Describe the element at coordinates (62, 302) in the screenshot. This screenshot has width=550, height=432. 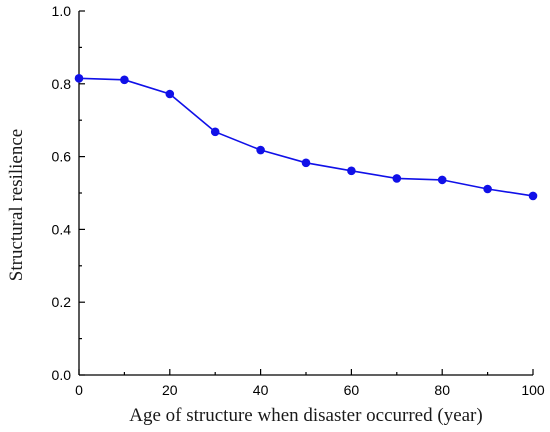
I see `y-tick-label: 0.2` at that location.